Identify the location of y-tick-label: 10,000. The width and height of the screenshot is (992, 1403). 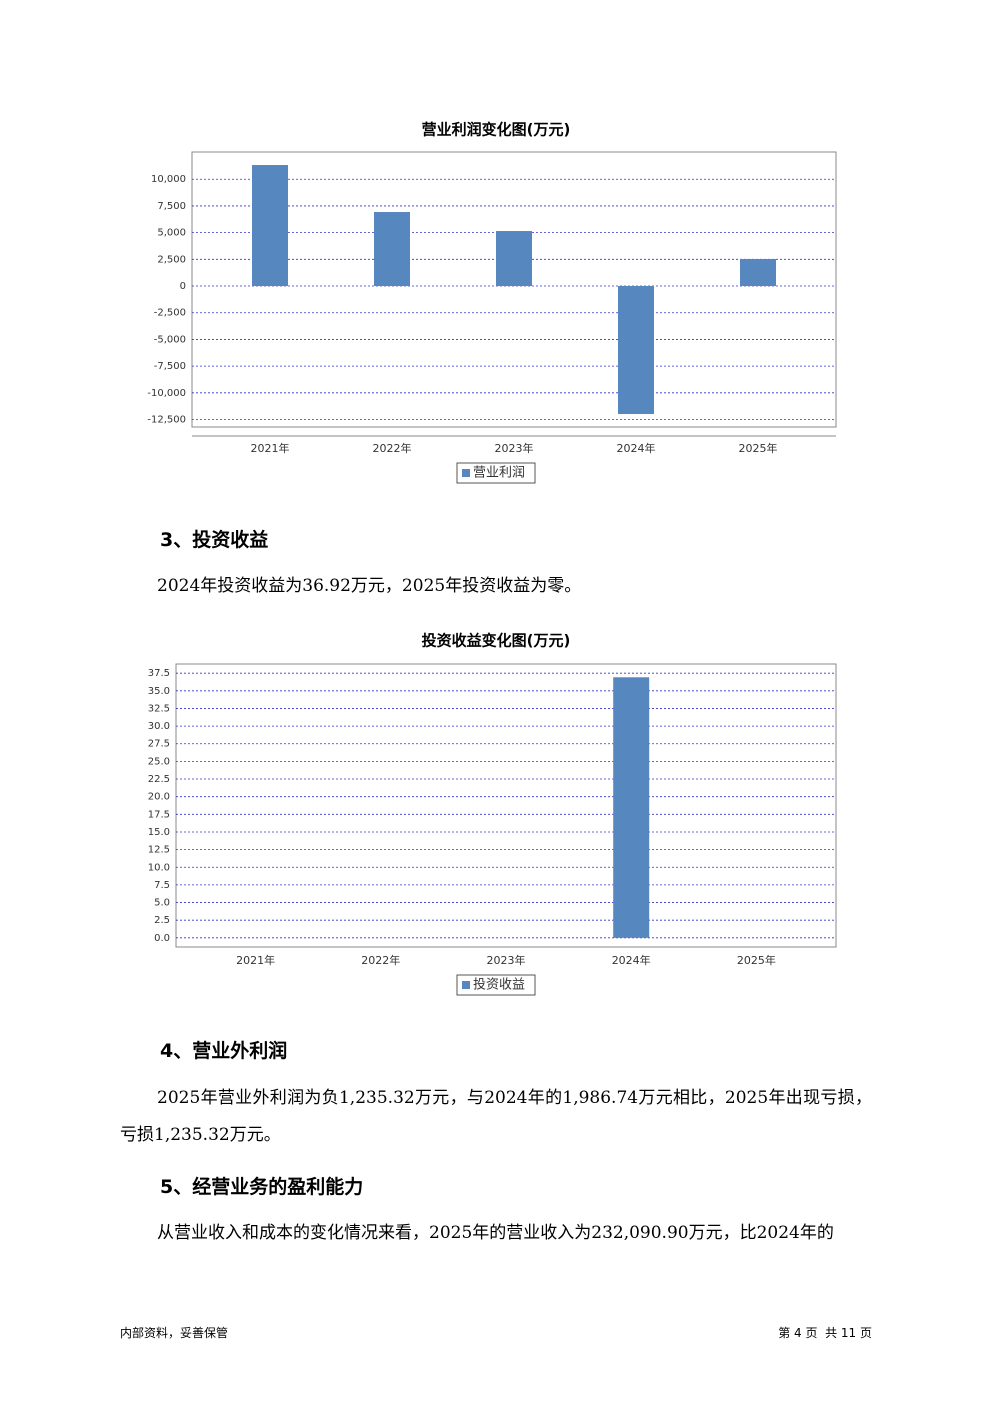
(168, 179).